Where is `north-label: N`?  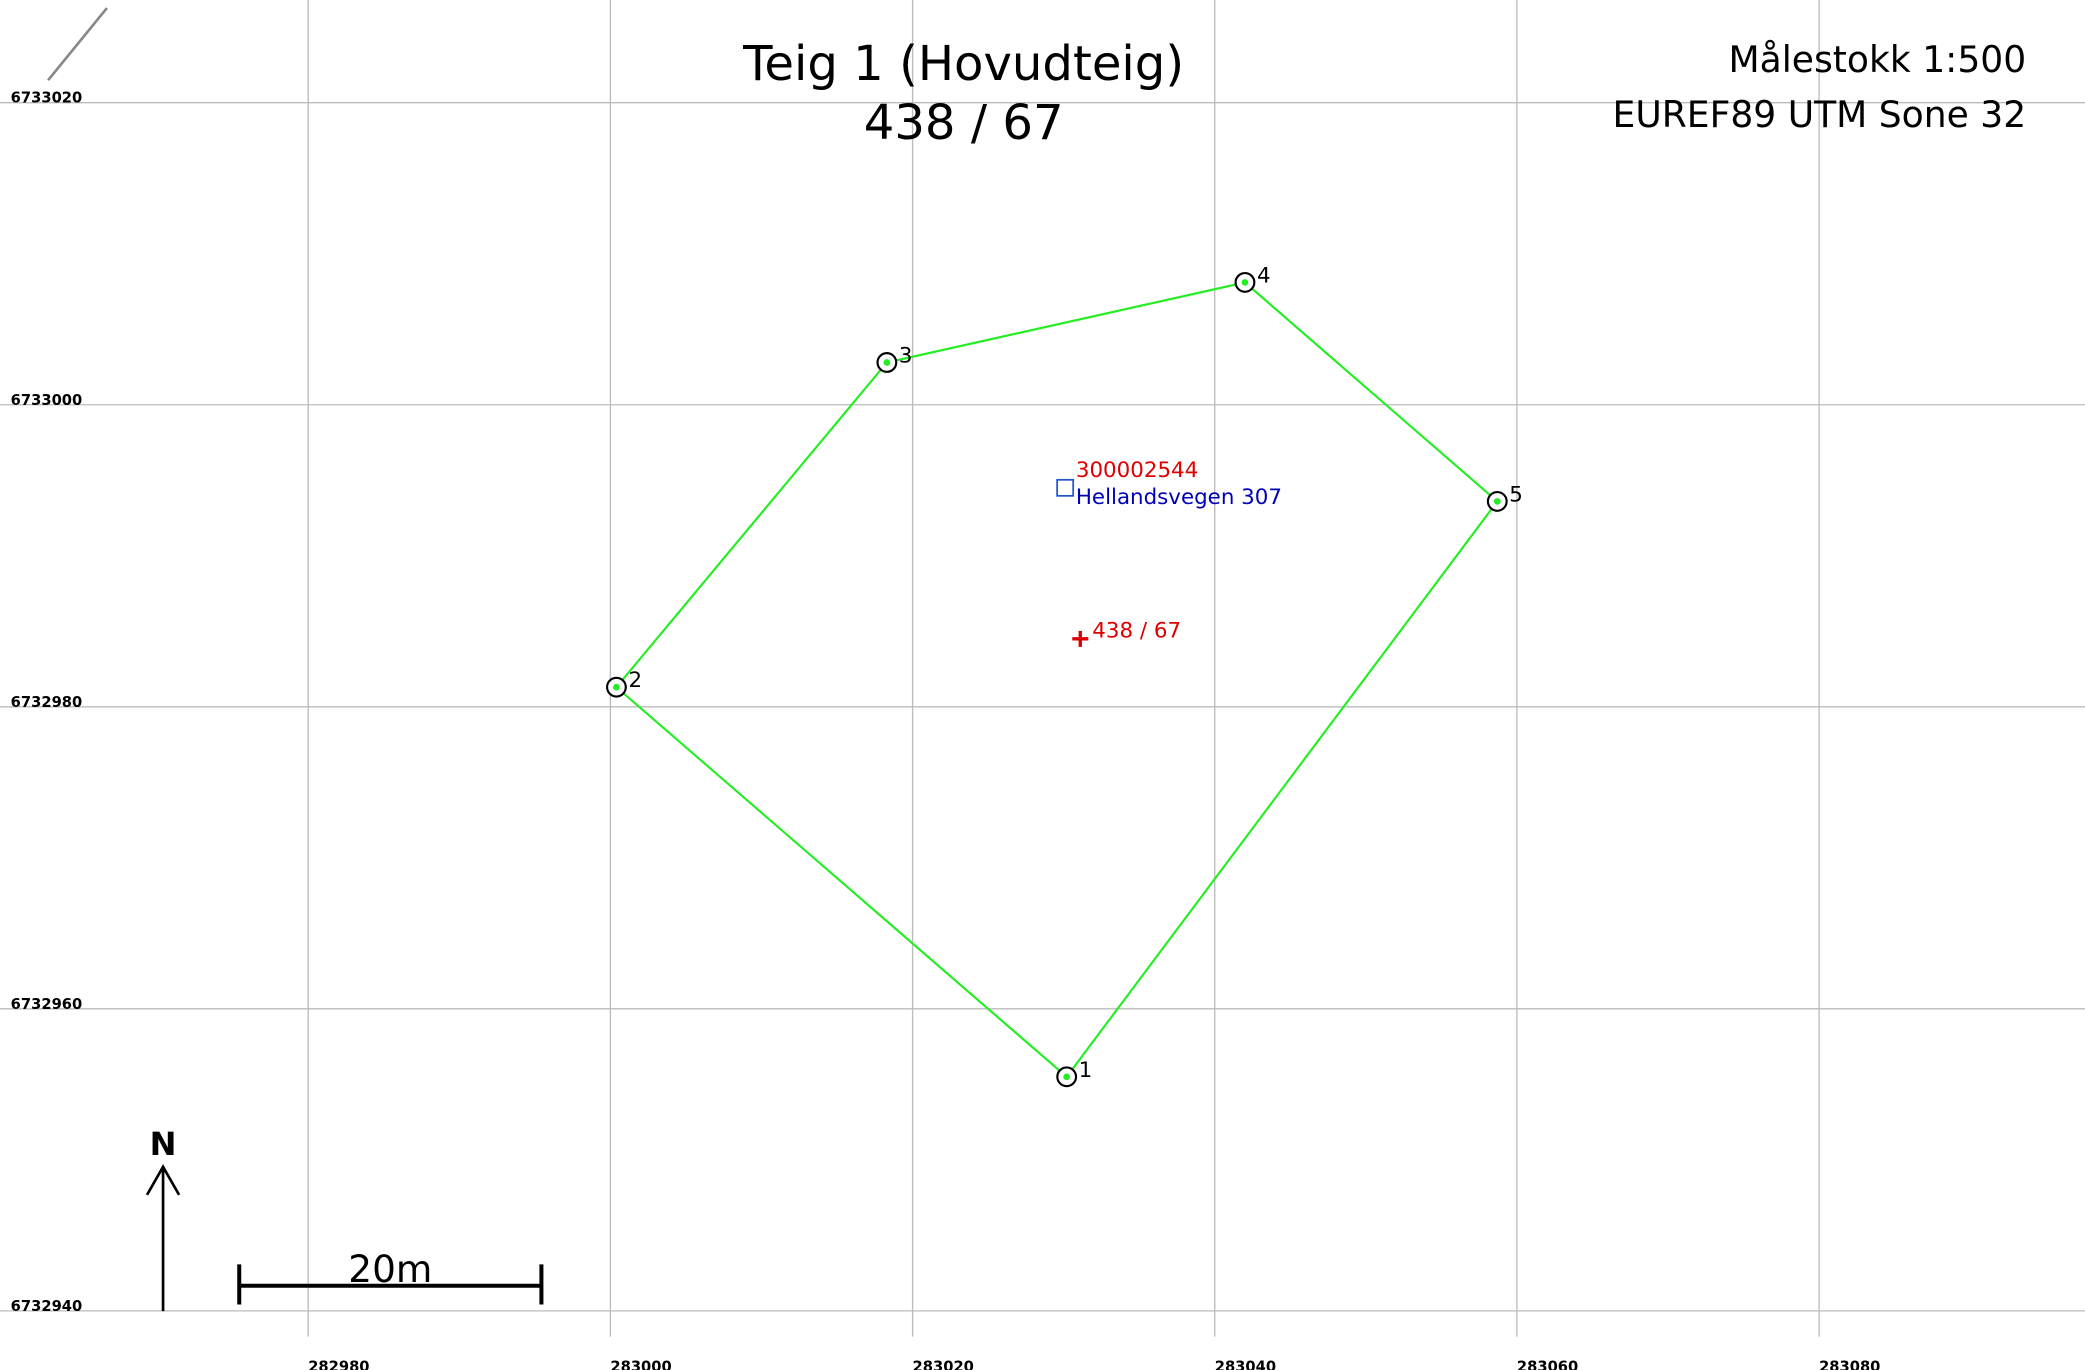 north-label: N is located at coordinates (163, 1144).